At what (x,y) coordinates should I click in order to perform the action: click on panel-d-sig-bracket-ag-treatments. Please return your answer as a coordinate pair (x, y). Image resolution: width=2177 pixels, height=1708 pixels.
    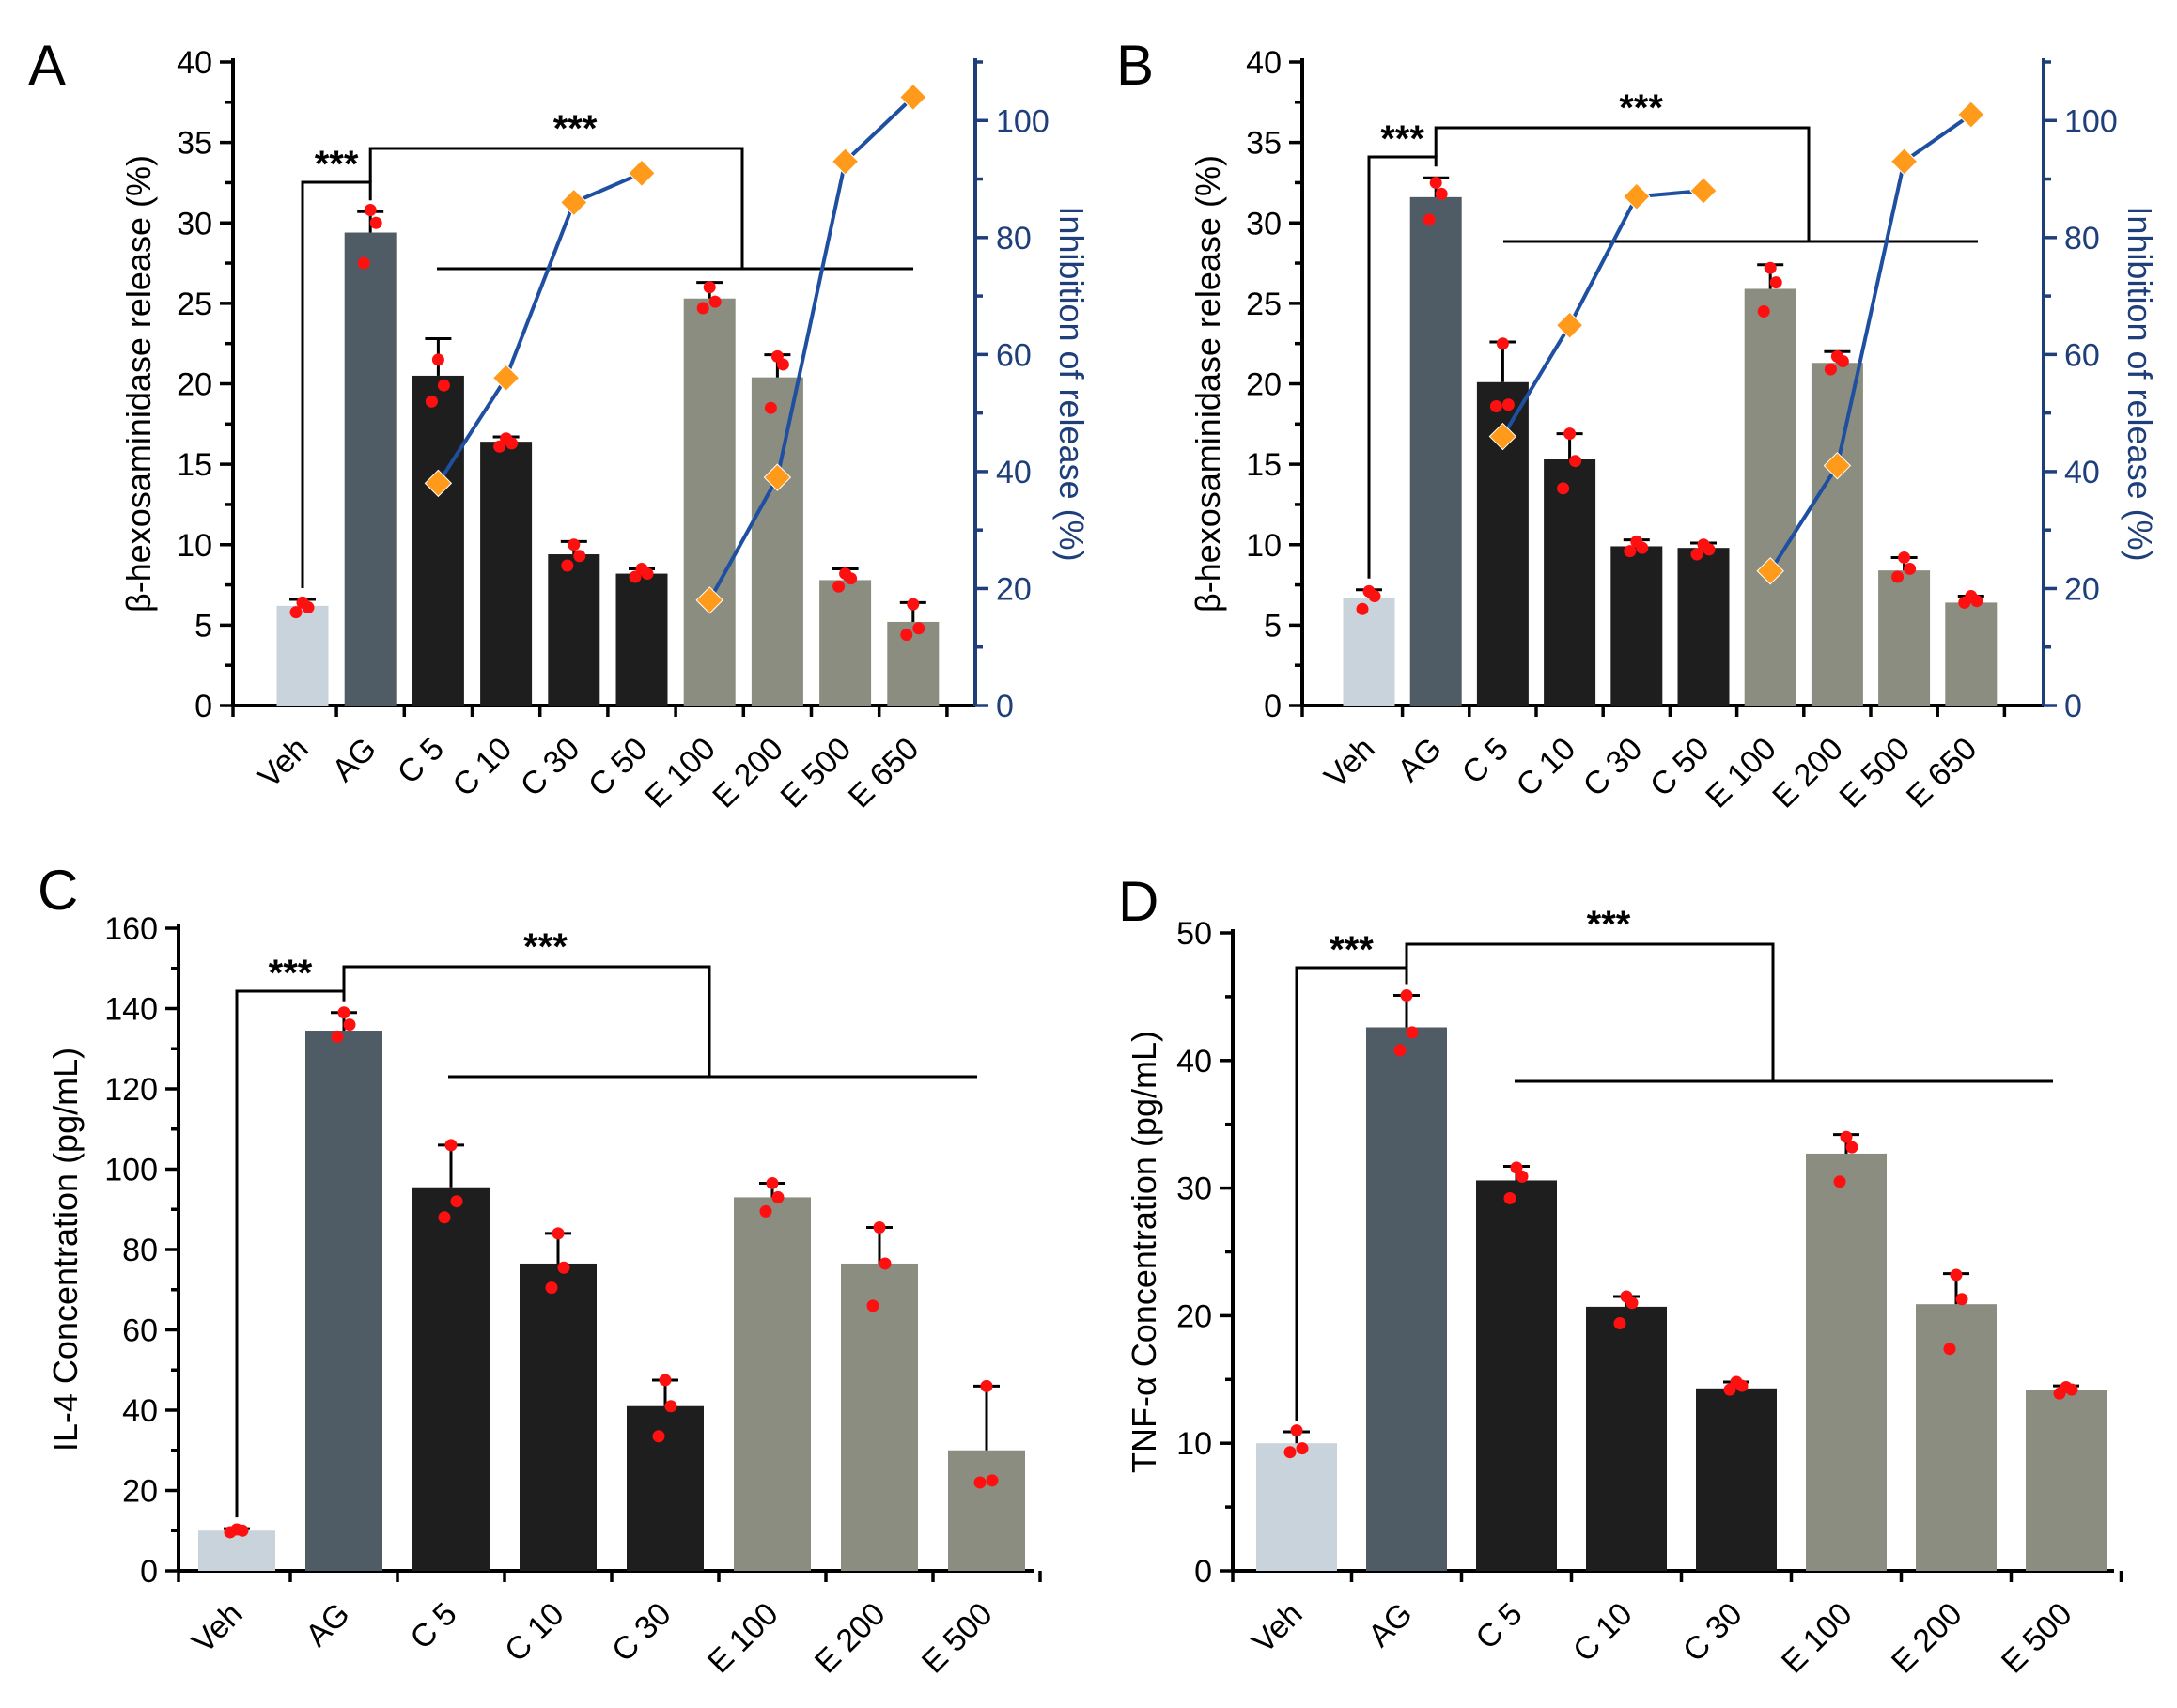
    Looking at the image, I should click on (1590, 1011).